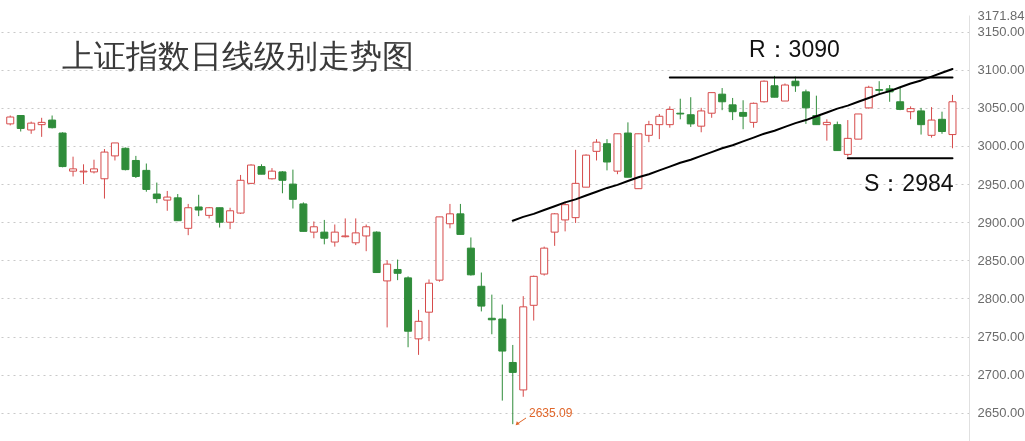 Image resolution: width=1025 pixels, height=441 pixels. I want to click on annotation: S：2984, so click(909, 183).